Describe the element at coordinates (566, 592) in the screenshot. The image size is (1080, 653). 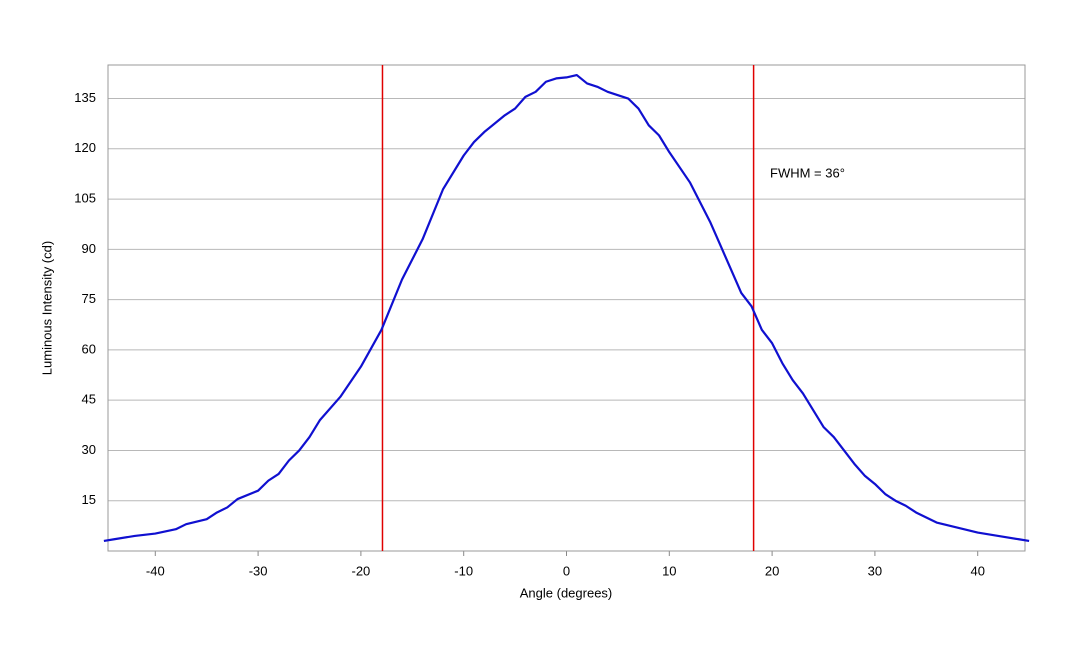
I see `x-axis-label: Angle (degrees)` at that location.